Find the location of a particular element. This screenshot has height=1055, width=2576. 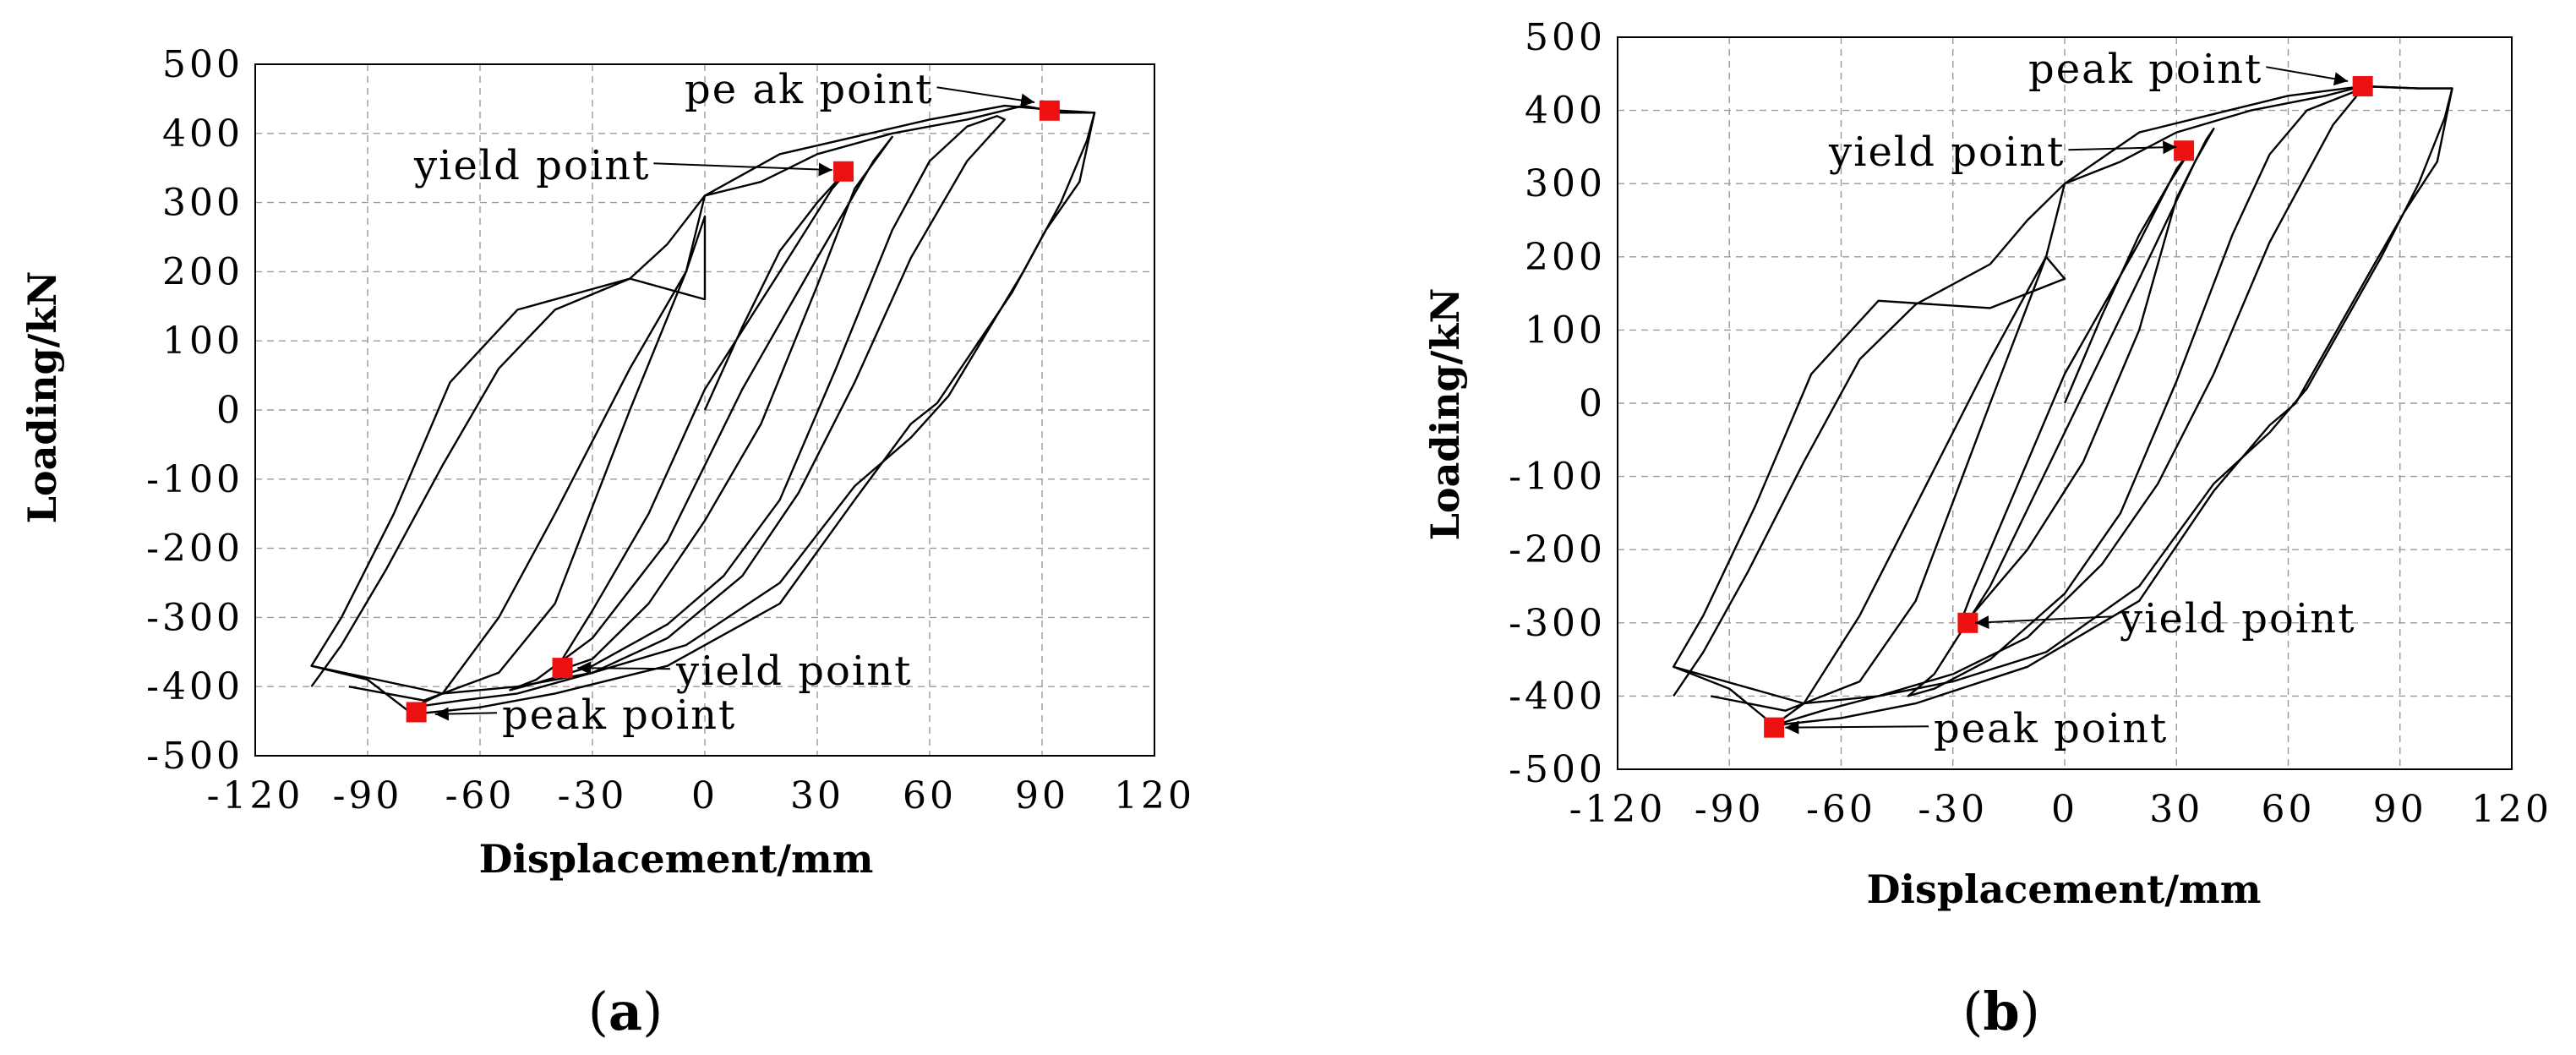

panel-label-b: (b) is located at coordinates (2001, 1011).